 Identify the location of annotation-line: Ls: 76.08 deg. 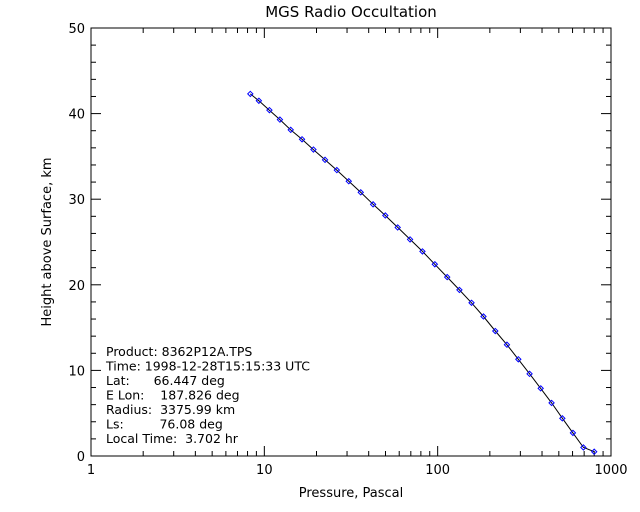
(164, 424).